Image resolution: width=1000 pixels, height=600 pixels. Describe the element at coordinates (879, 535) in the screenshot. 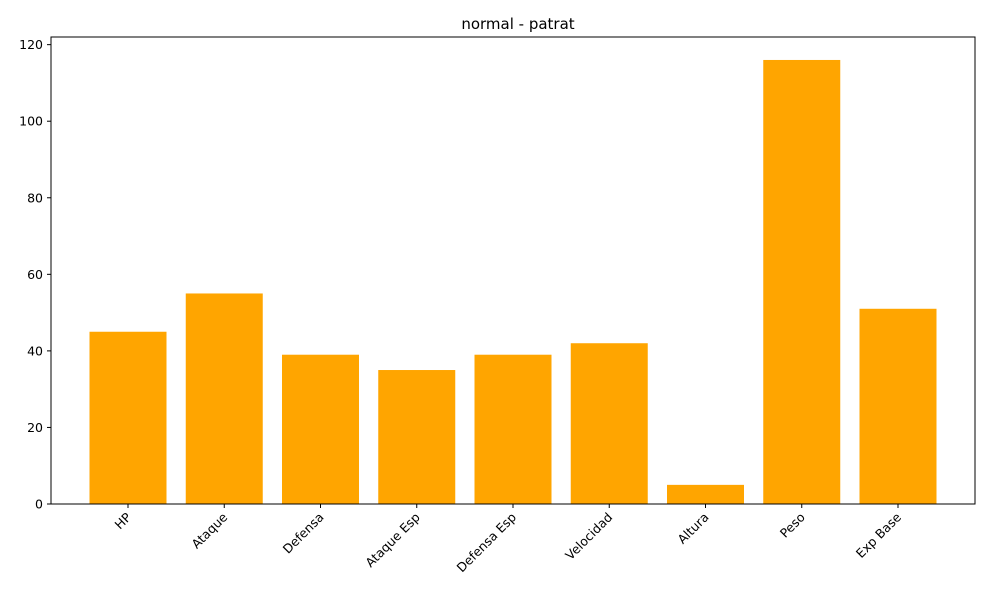

I see `x-tick-label: Exp Base` at that location.